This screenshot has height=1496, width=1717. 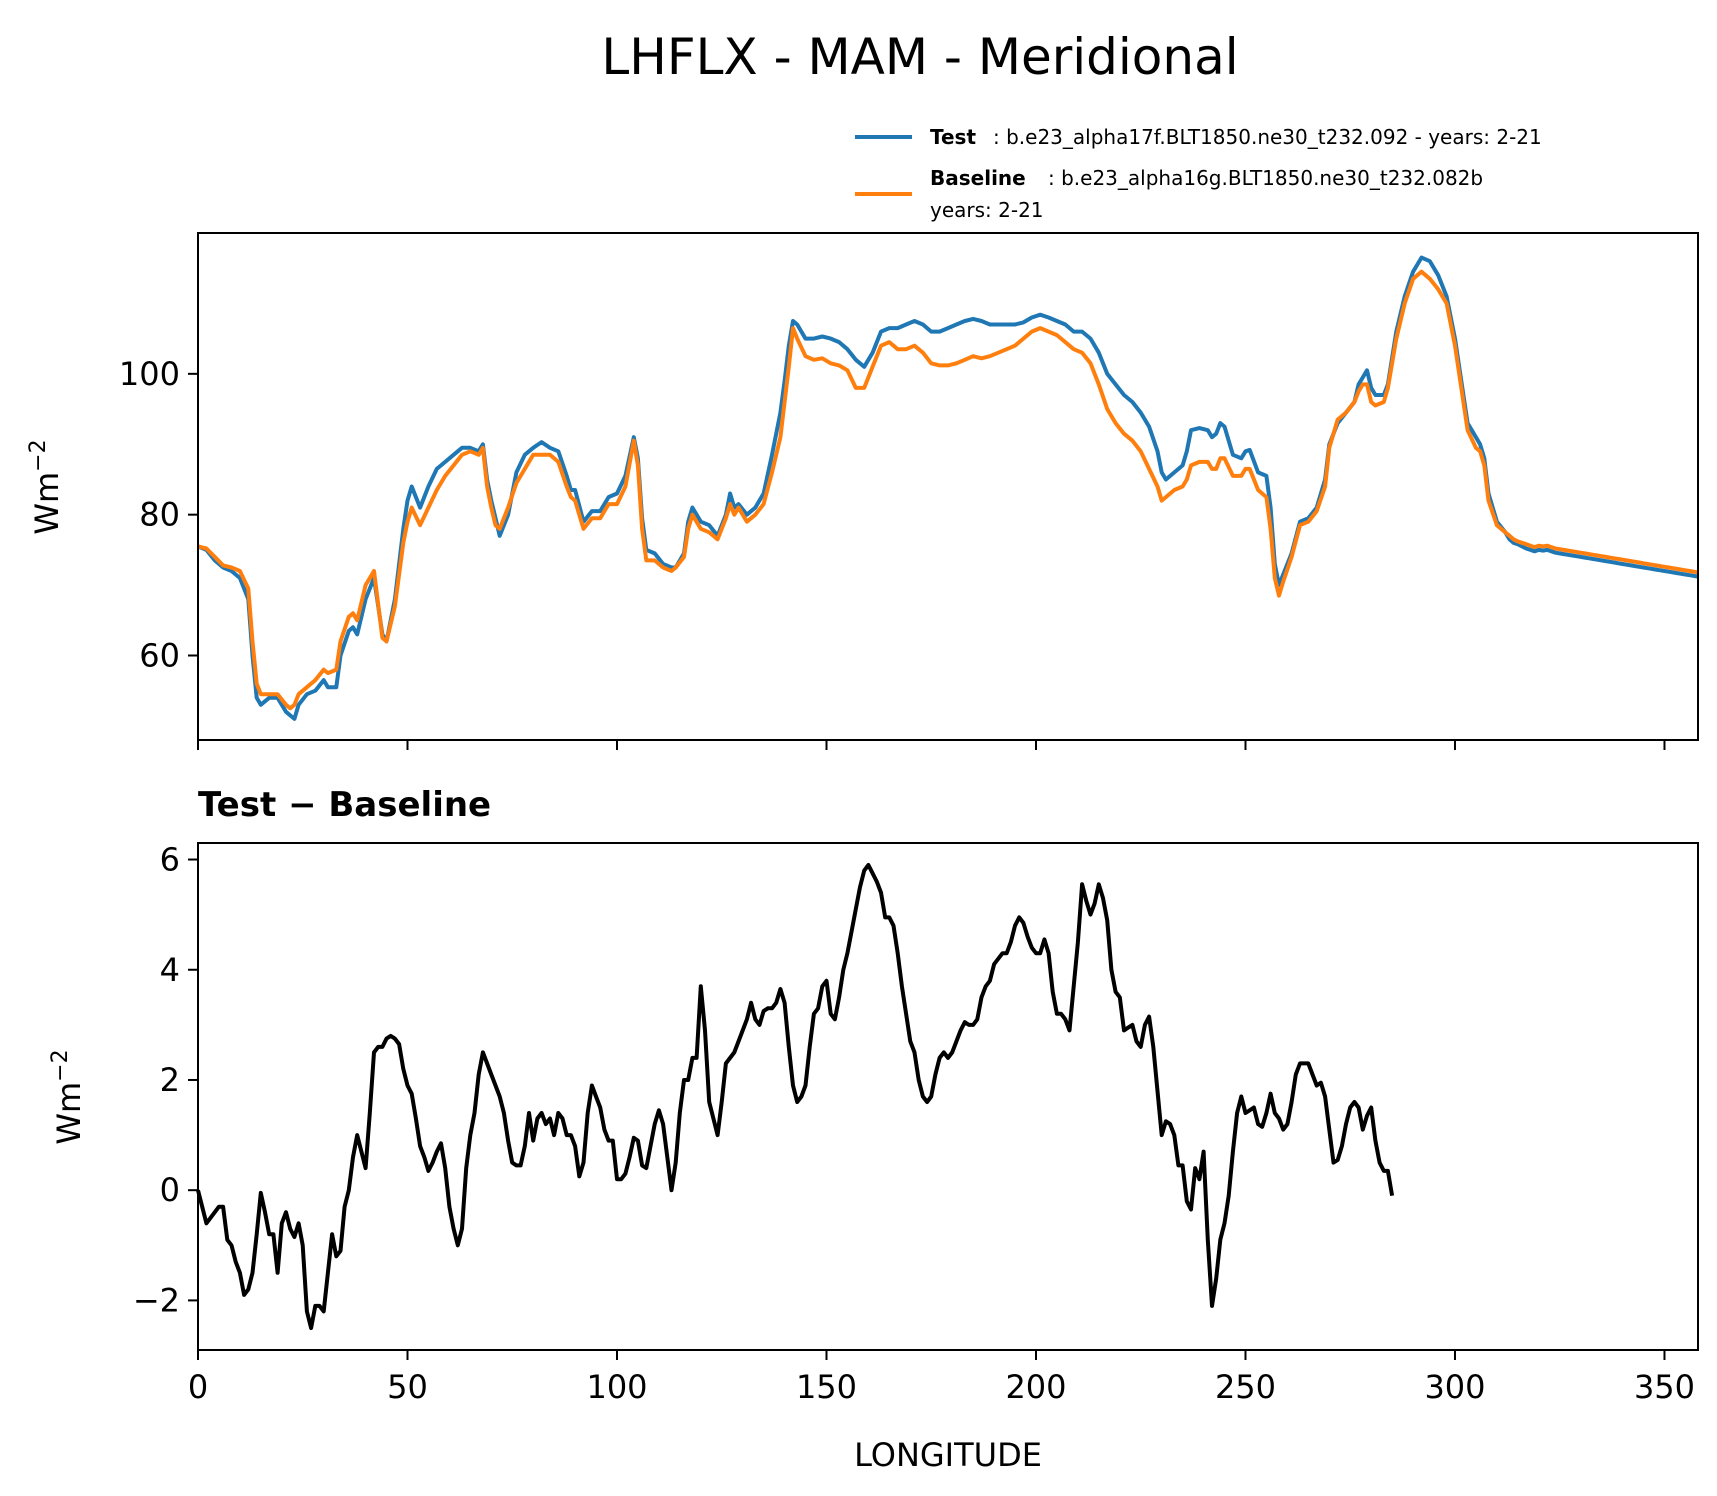 I want to click on y-tick-label: 0, so click(x=170, y=1190).